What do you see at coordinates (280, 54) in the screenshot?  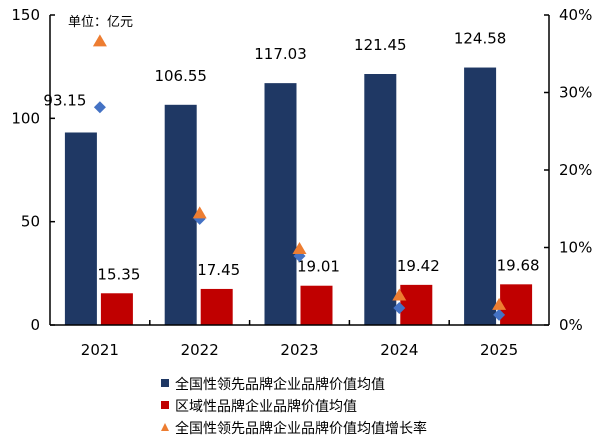 I see `data-label: 117.03` at bounding box center [280, 54].